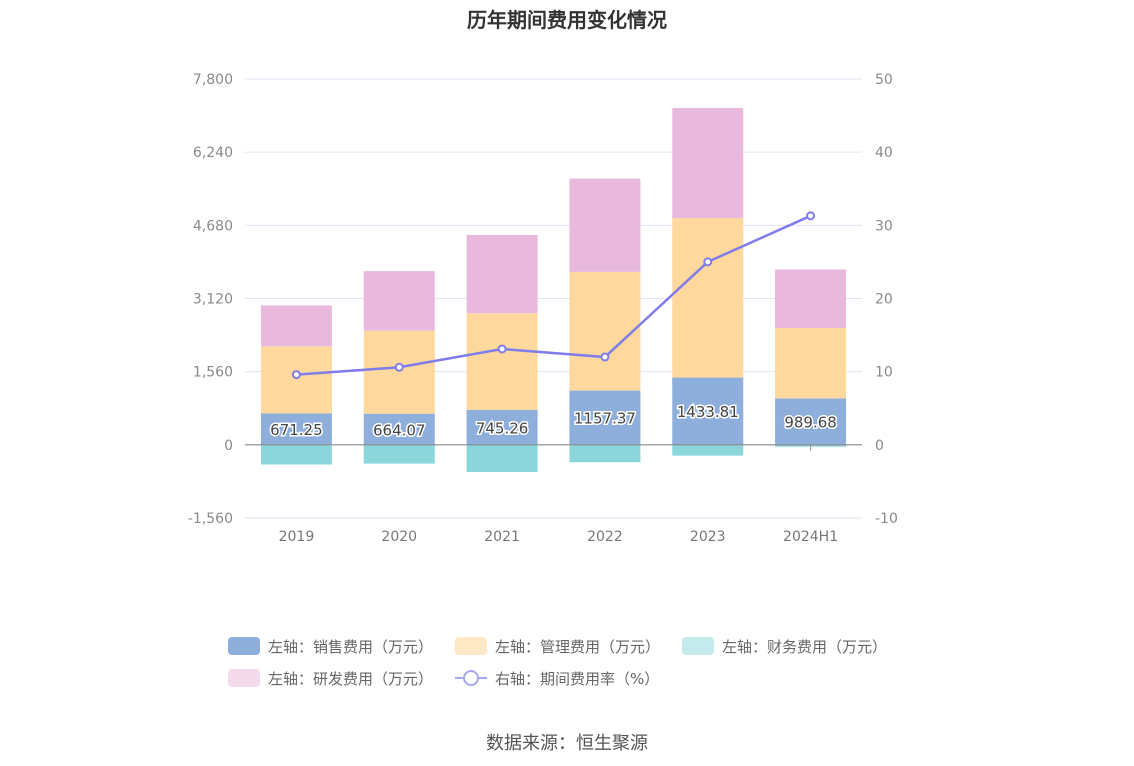  Describe the element at coordinates (351, 646) in the screenshot. I see `legend-label: 左轴：销售费用（万元）` at that location.